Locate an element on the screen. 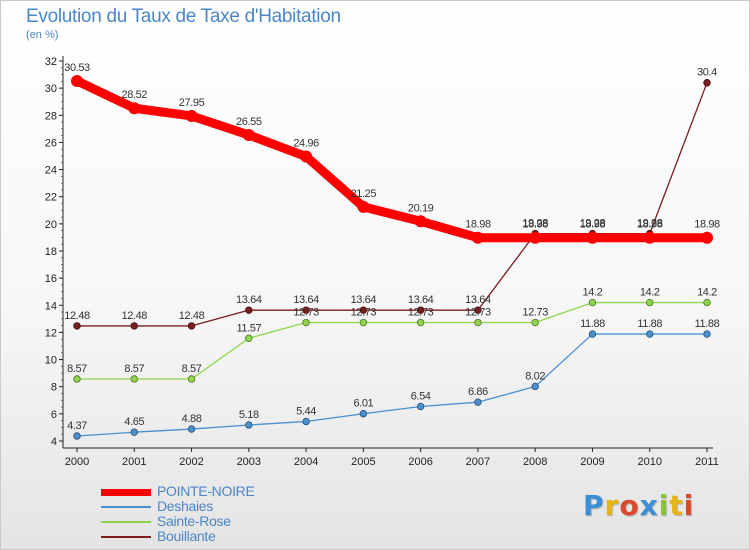  data-label: 4.88 is located at coordinates (192, 419).